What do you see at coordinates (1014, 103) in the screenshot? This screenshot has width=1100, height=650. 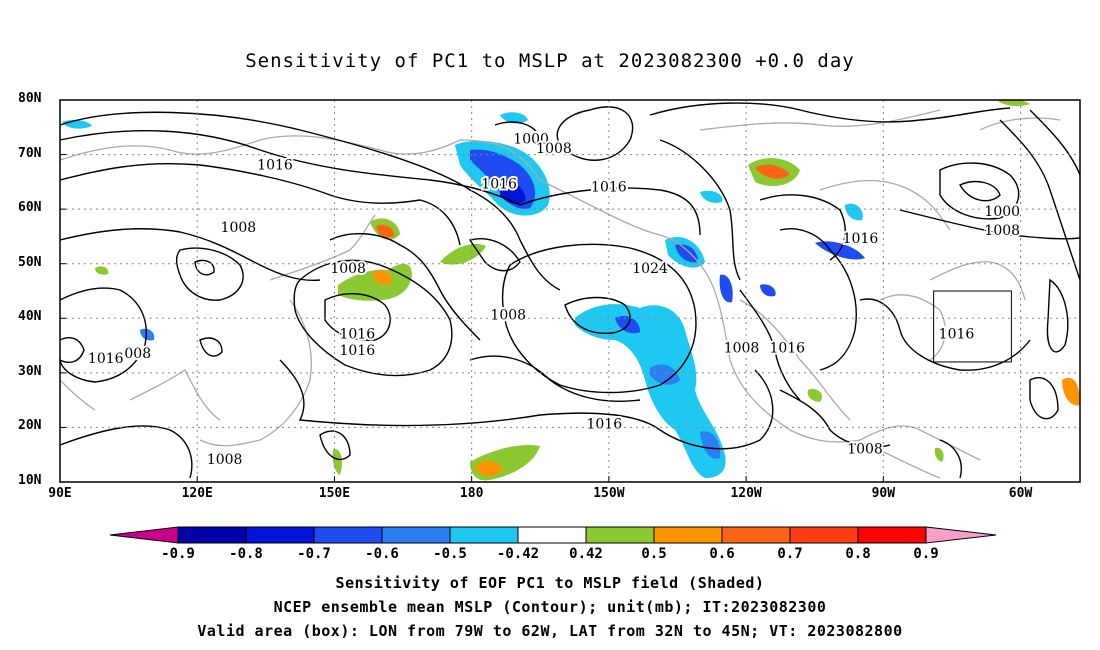 I see `shade-pos-arctic-right` at bounding box center [1014, 103].